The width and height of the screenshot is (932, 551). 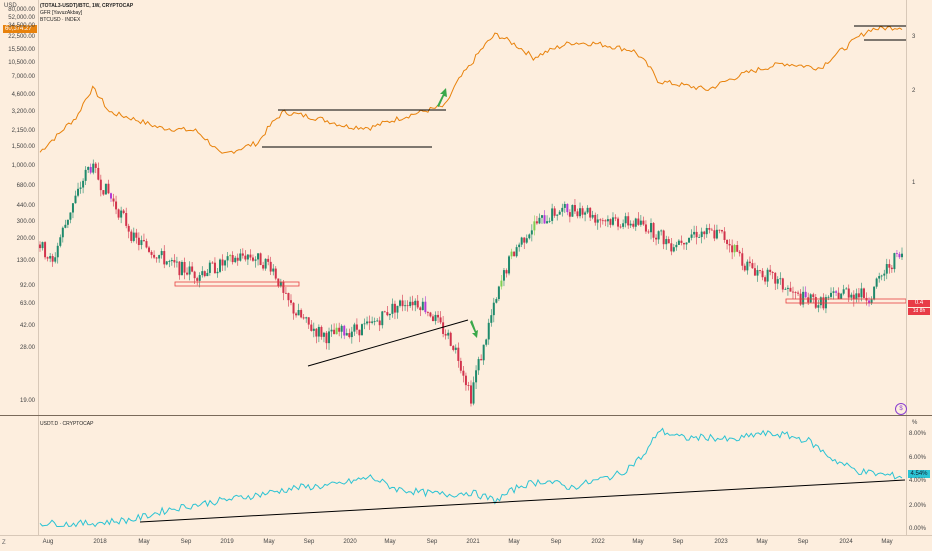 What do you see at coordinates (901, 409) in the screenshot?
I see `indicator-settings-icon: $` at bounding box center [901, 409].